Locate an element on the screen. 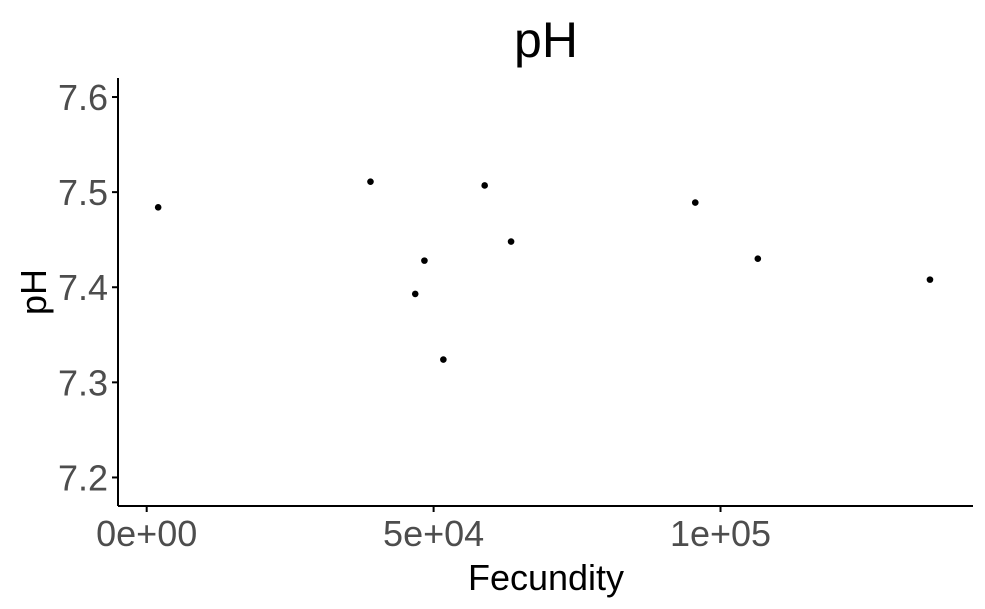  y-tick-label: 7.5 is located at coordinates (83, 192).